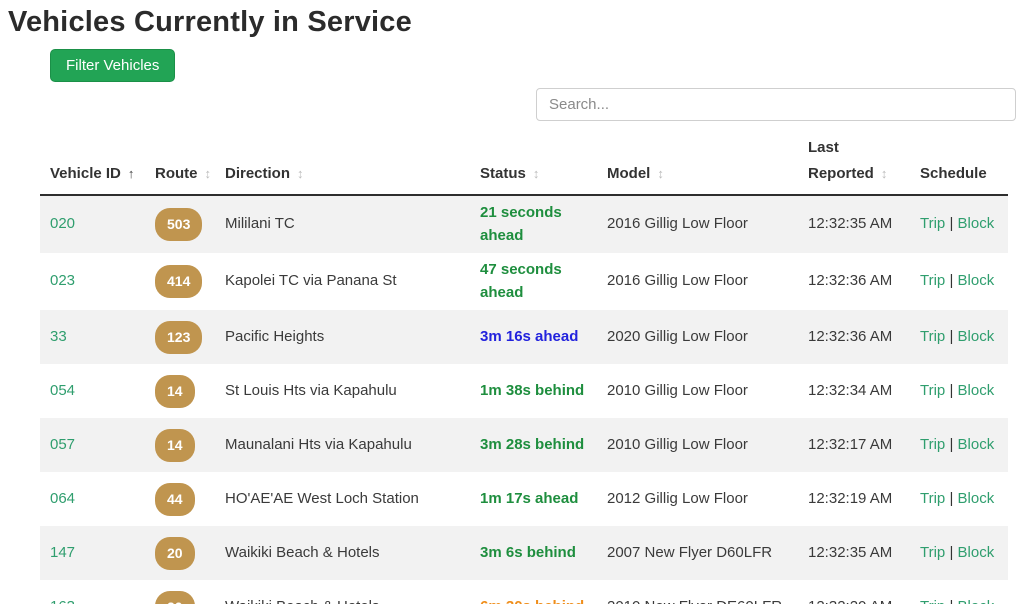  Describe the element at coordinates (92, 163) in the screenshot. I see `column-header-vehicle-id: Vehicle ID ↑` at that location.